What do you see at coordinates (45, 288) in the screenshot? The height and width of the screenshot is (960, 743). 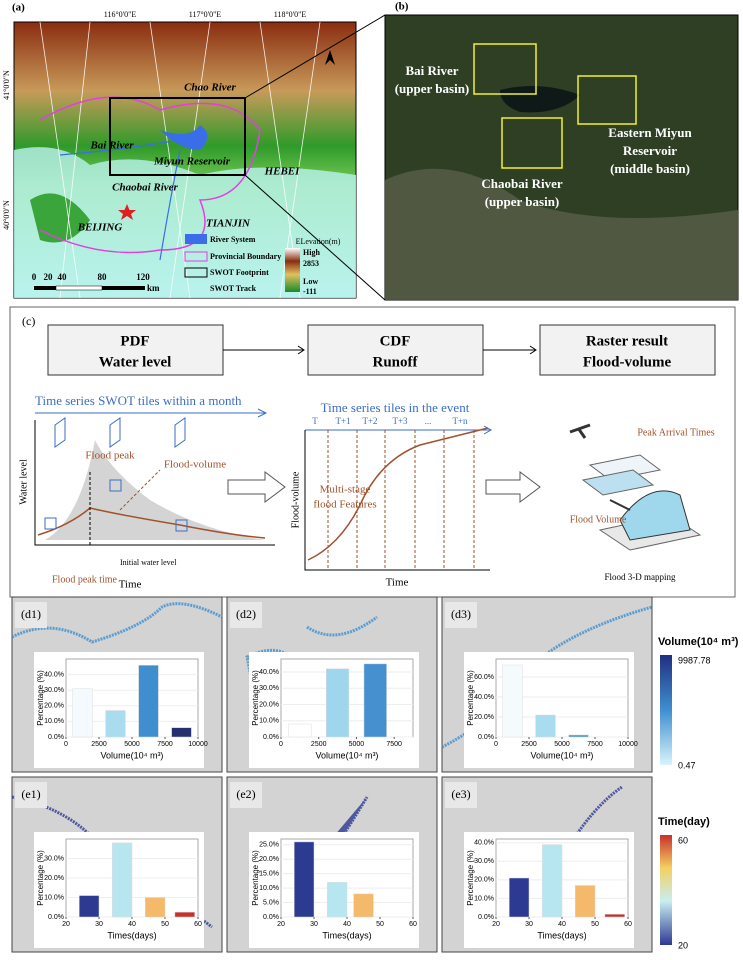 I see `scale-bar` at bounding box center [45, 288].